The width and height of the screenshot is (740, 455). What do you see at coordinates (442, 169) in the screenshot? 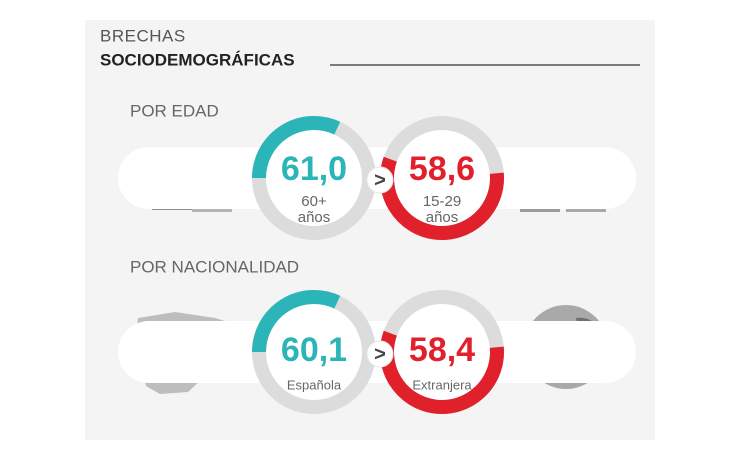
I see `value: 58,6` at bounding box center [442, 169].